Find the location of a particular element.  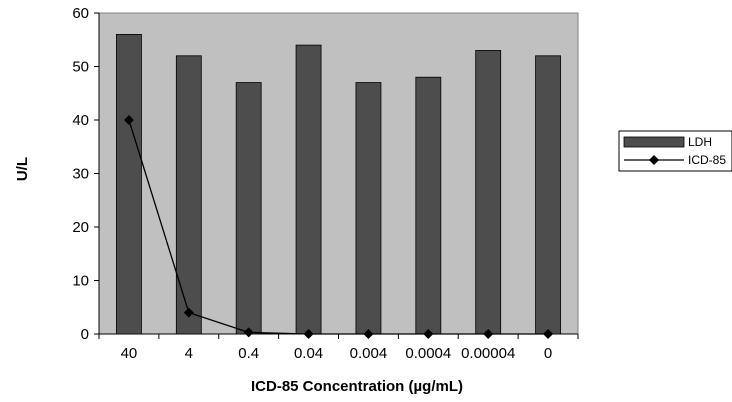

y-tick-label: 10 is located at coordinates (80, 281).